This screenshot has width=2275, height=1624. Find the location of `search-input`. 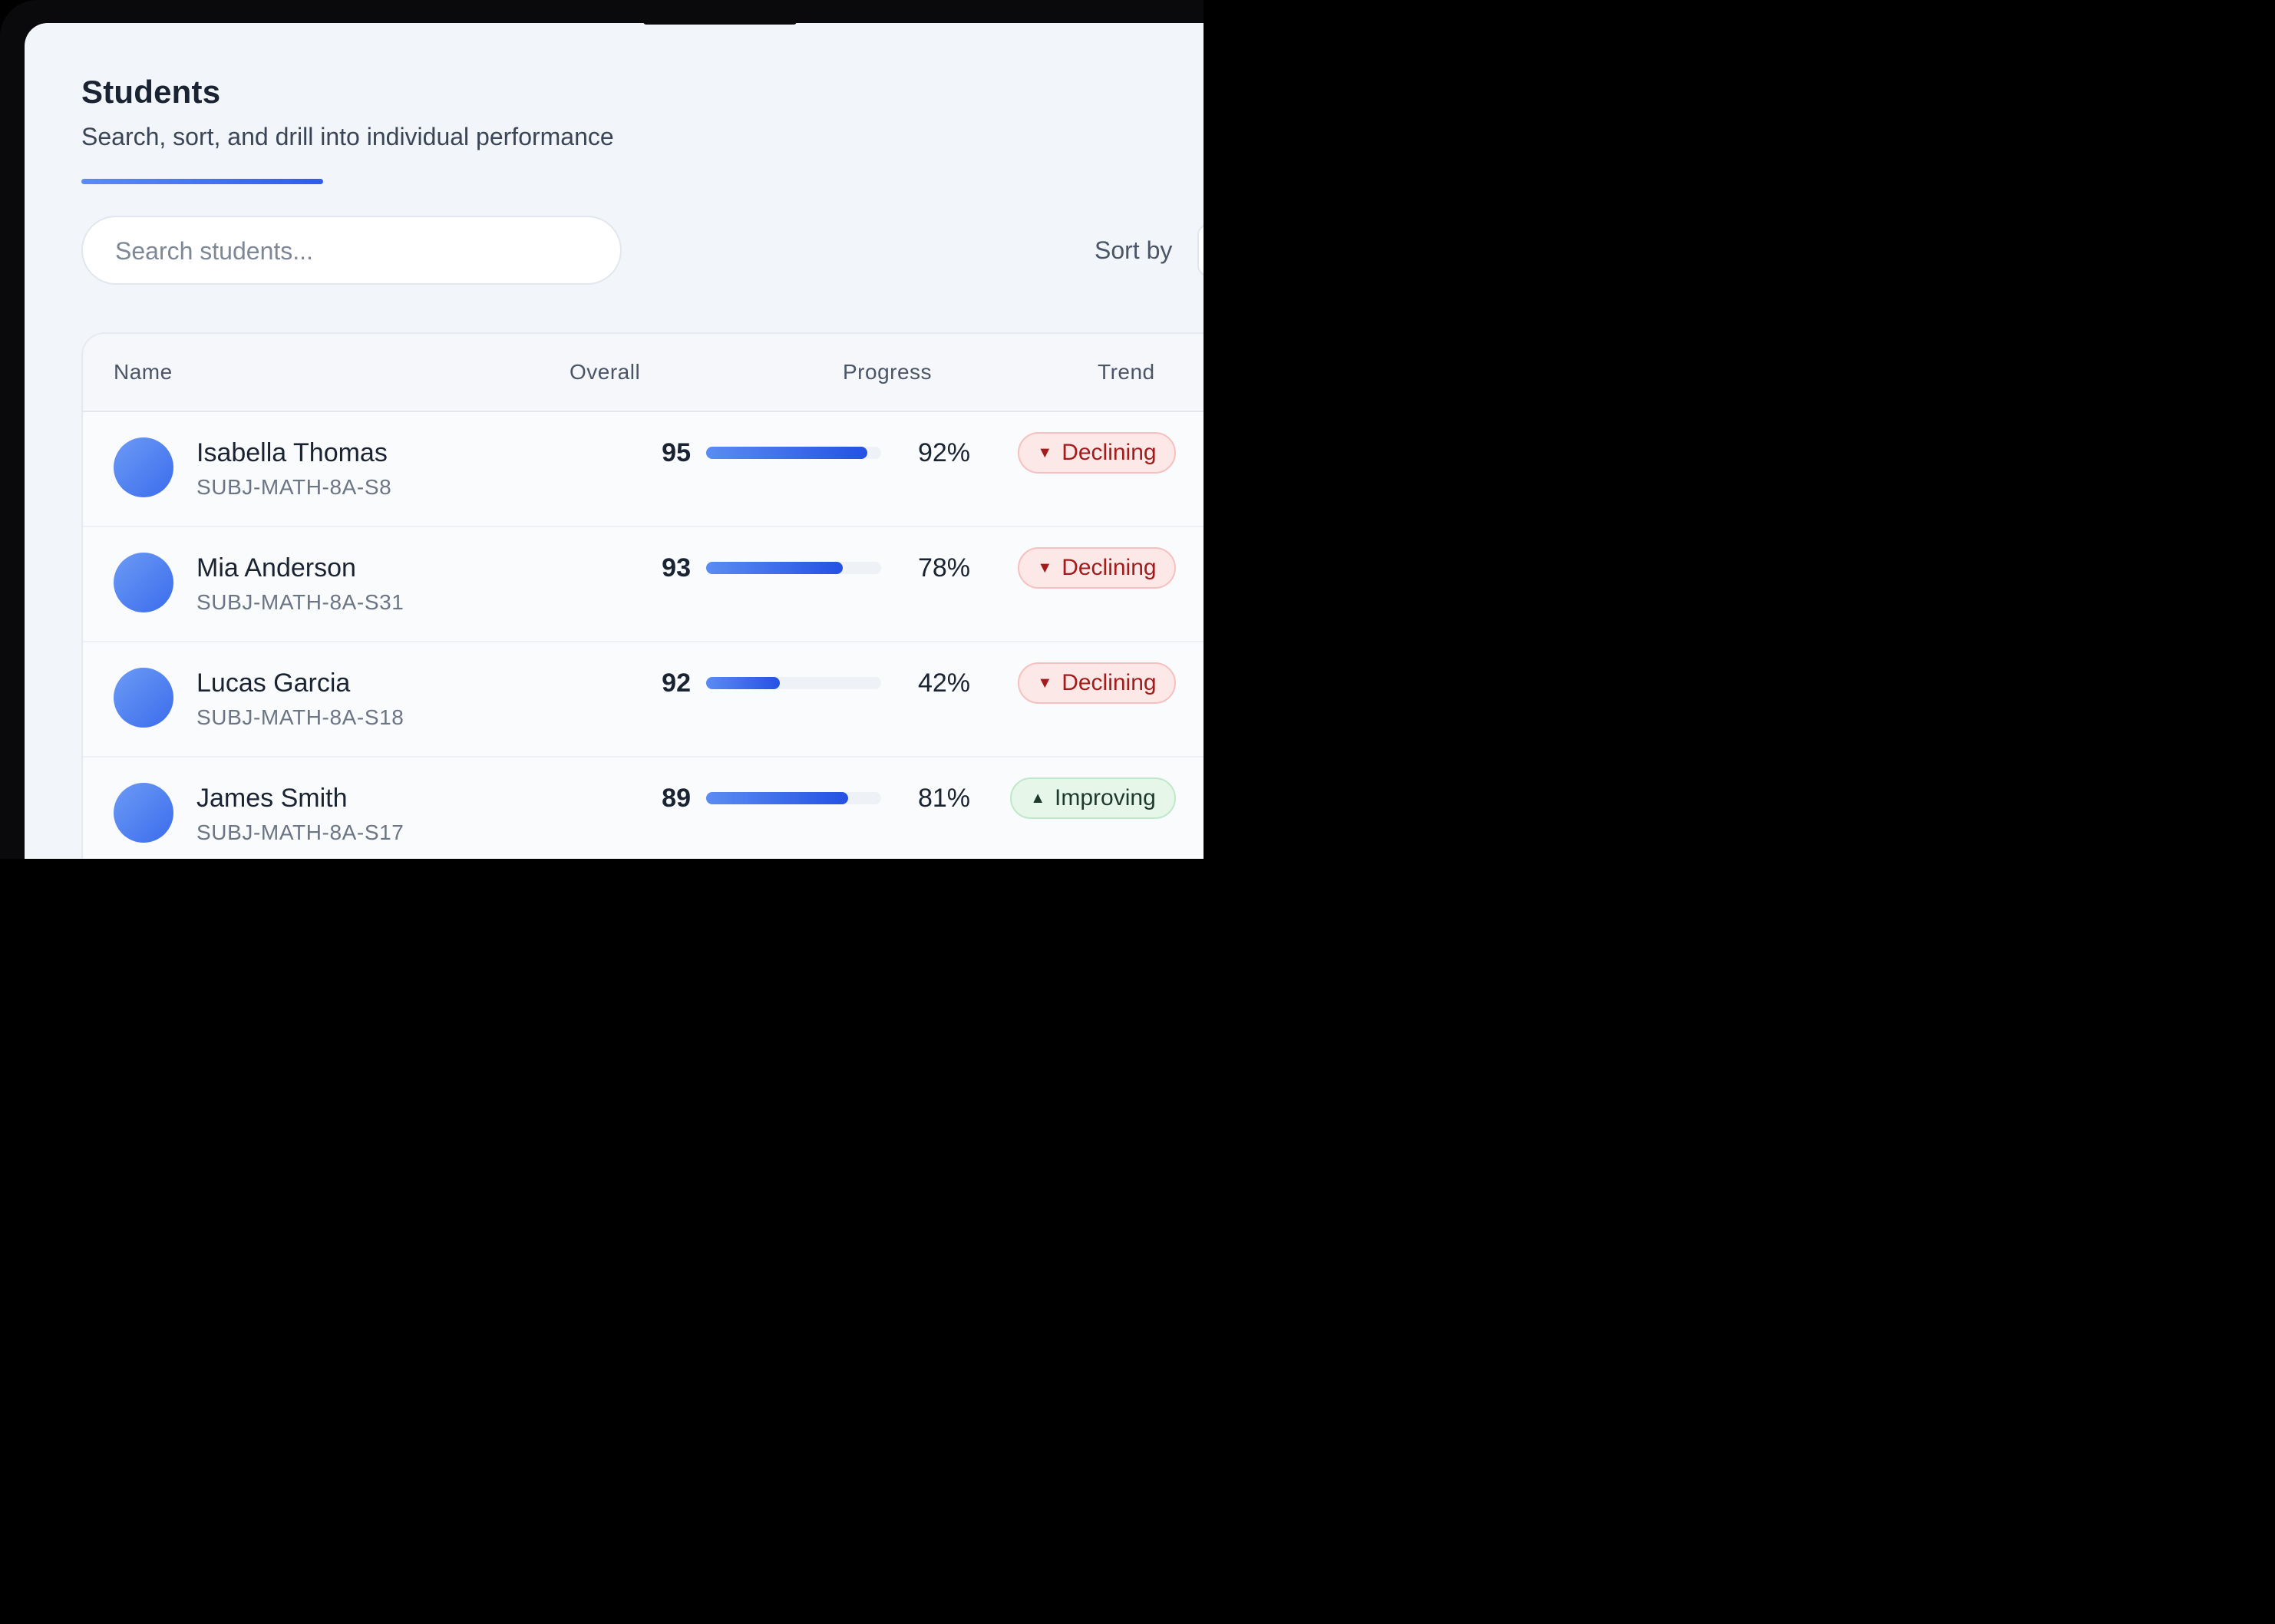

search-input is located at coordinates (353, 251).